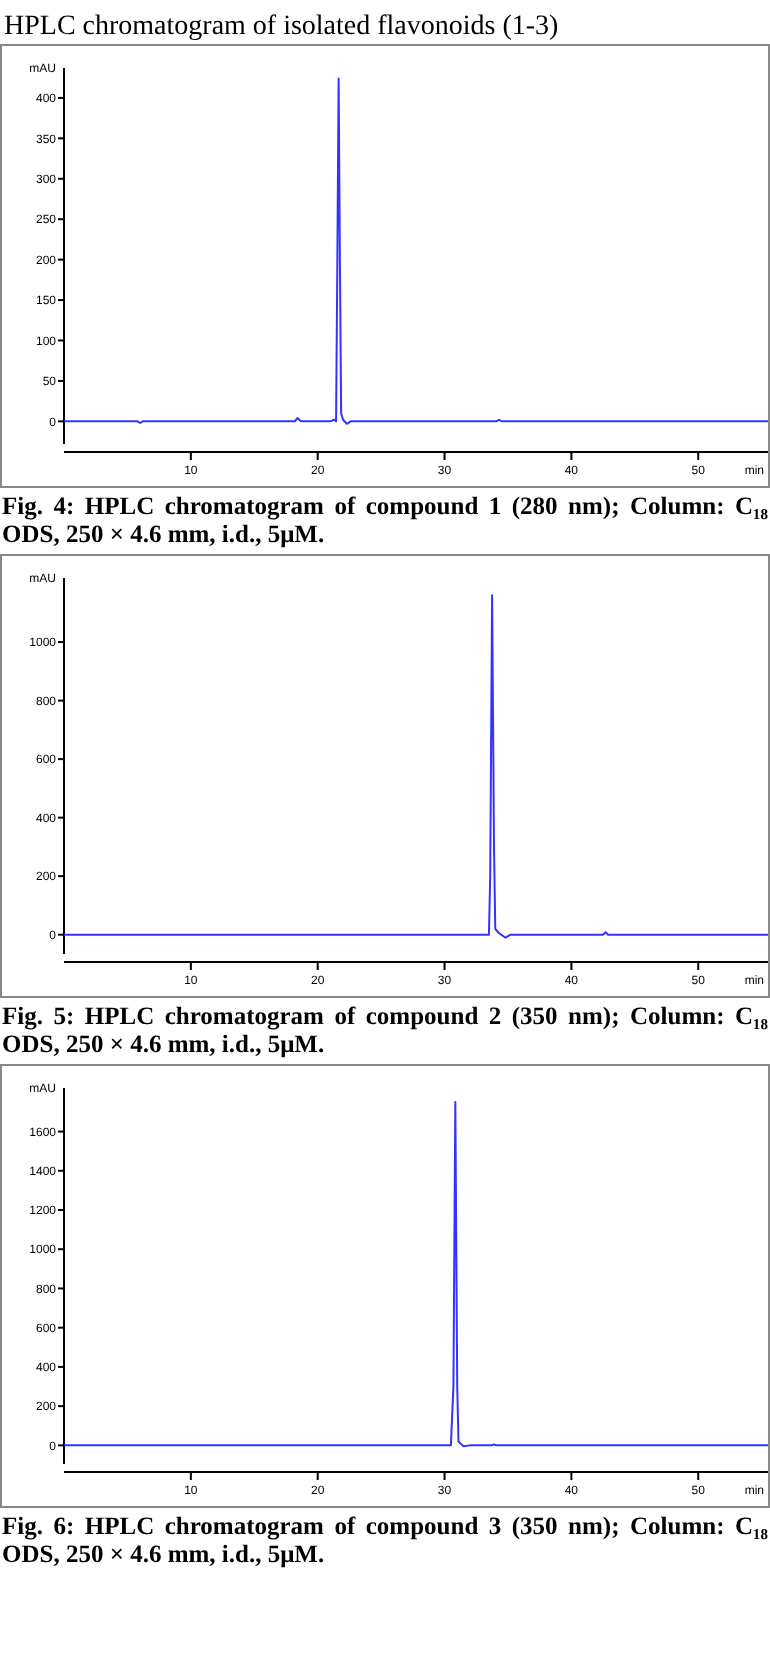 The height and width of the screenshot is (1680, 770). Describe the element at coordinates (385, 521) in the screenshot. I see `caption: Fig. 4: HPLC chromatogram of compound 1 (280 nm); Column: C₁₈ ODS, 250 × 4.6 mm, i.d., 5μM.` at that location.